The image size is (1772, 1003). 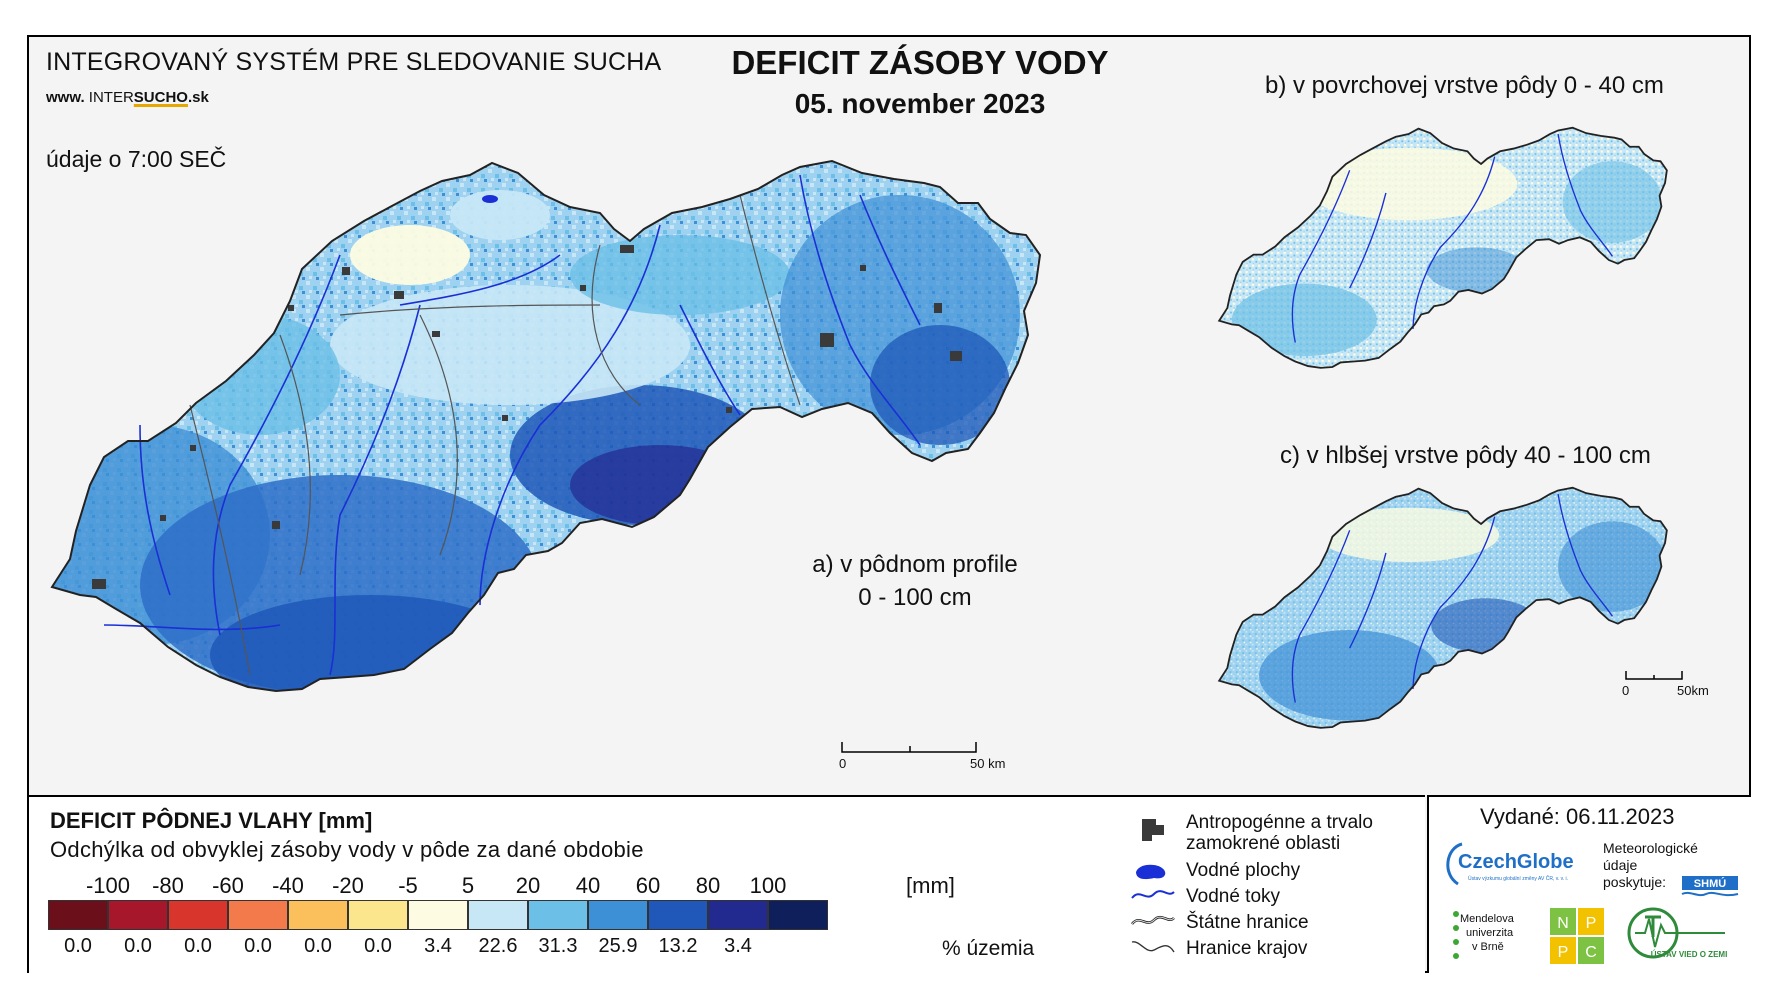 I want to click on water-area-icon, so click(x=1151, y=872).